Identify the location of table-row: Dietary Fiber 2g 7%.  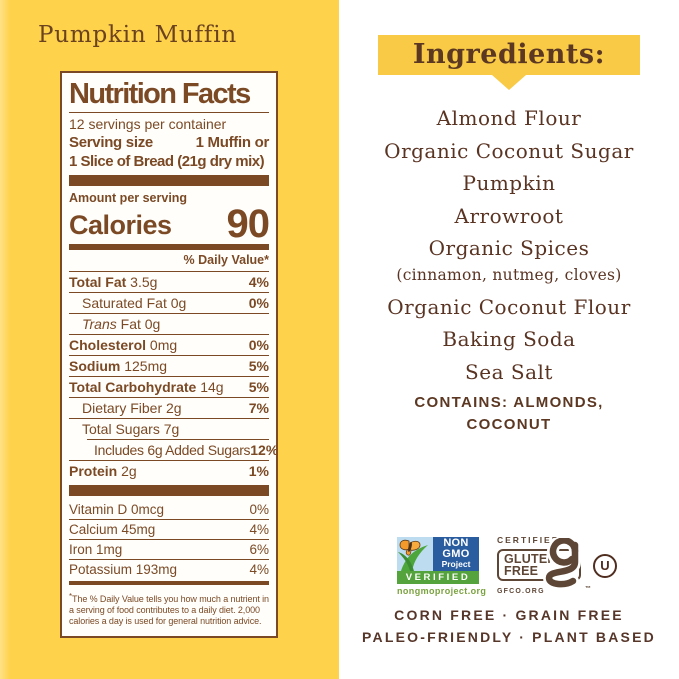
(169, 407).